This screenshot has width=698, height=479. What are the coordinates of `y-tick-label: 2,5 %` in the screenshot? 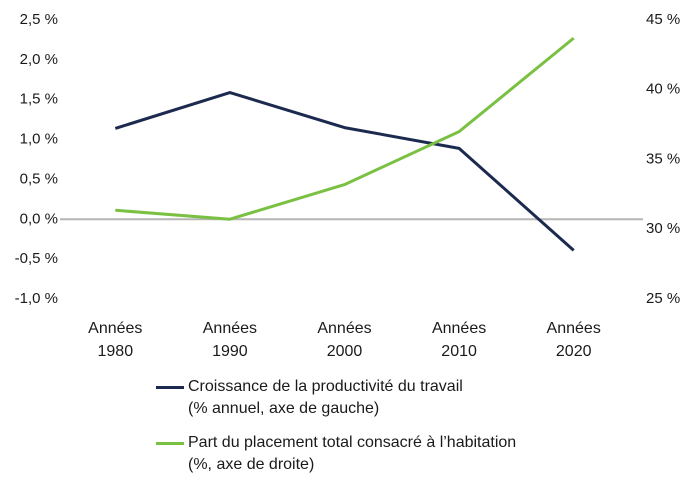 It's located at (39, 19).